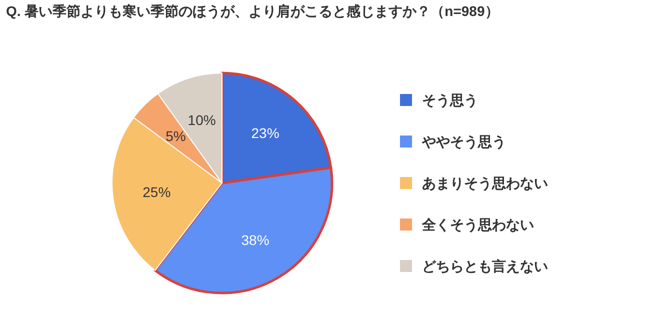 The width and height of the screenshot is (650, 330). What do you see at coordinates (156, 192) in the screenshot?
I see `data-label: 25%` at bounding box center [156, 192].